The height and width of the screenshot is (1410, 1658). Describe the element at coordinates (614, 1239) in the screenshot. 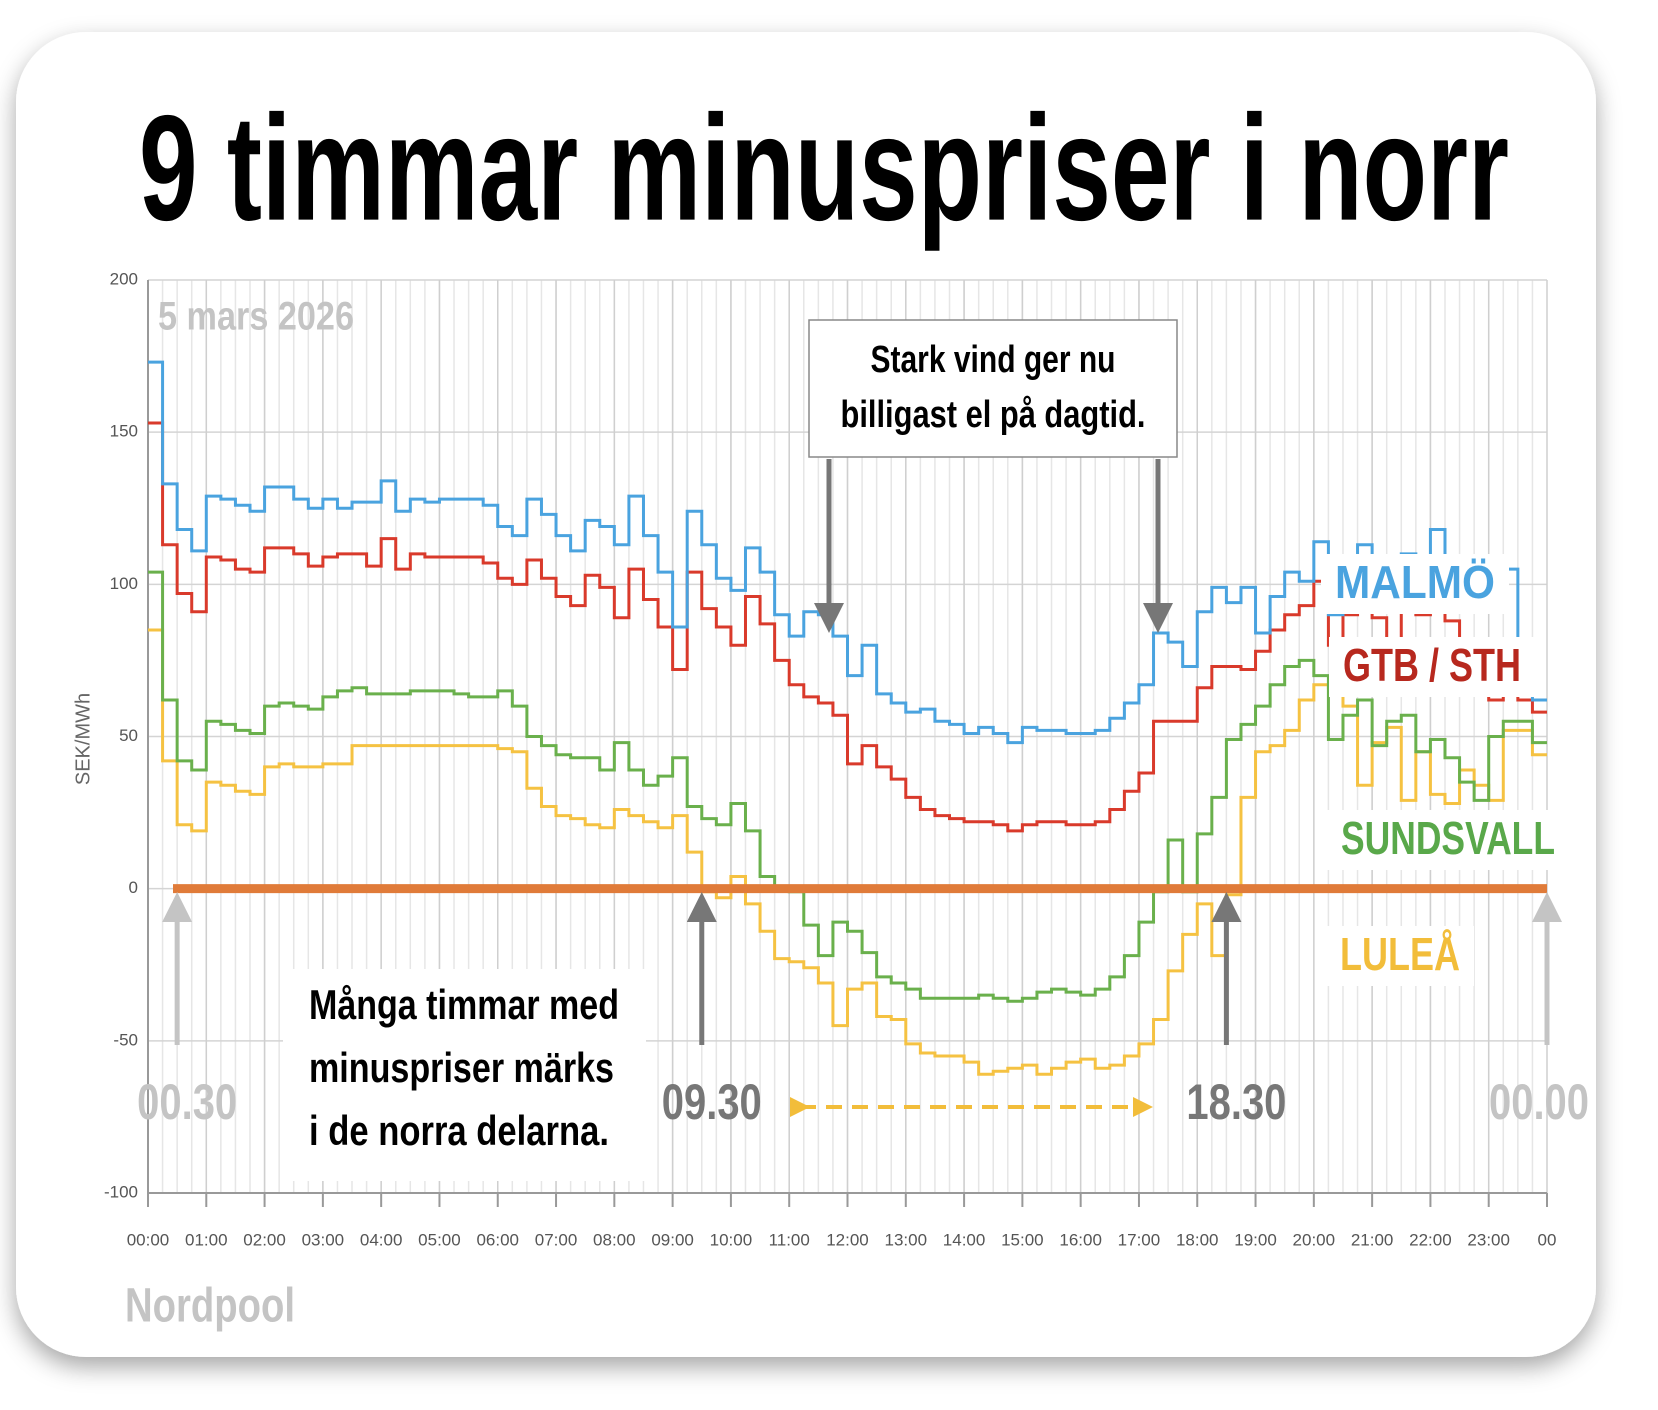

I see `x-tick-label: 08:00` at that location.